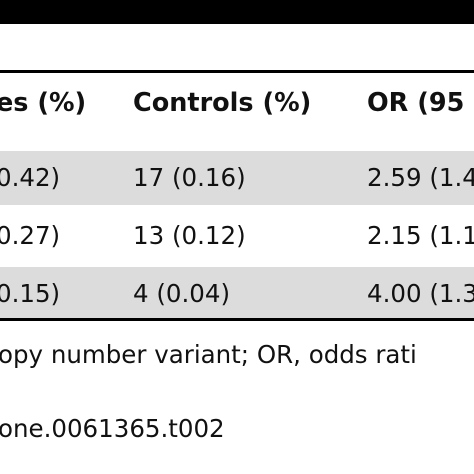 This screenshot has width=474, height=474. I want to click on table-row: 0.15) 4 (0.04) 4.00 (1.3, so click(237, 294).